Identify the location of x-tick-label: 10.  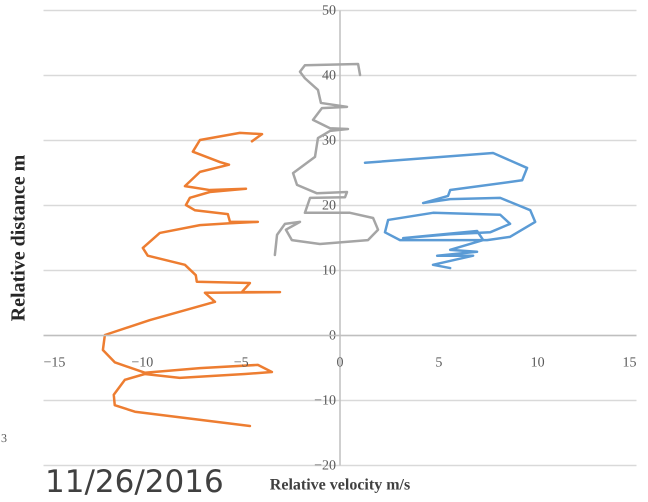
(537, 363).